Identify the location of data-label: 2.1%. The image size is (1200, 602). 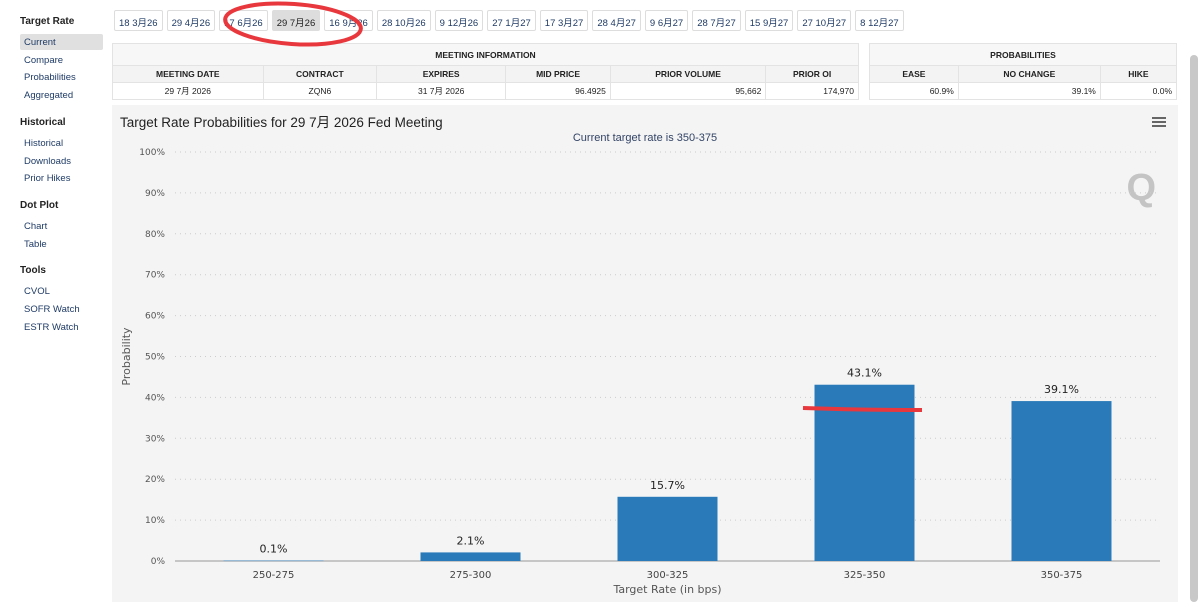
(471, 540).